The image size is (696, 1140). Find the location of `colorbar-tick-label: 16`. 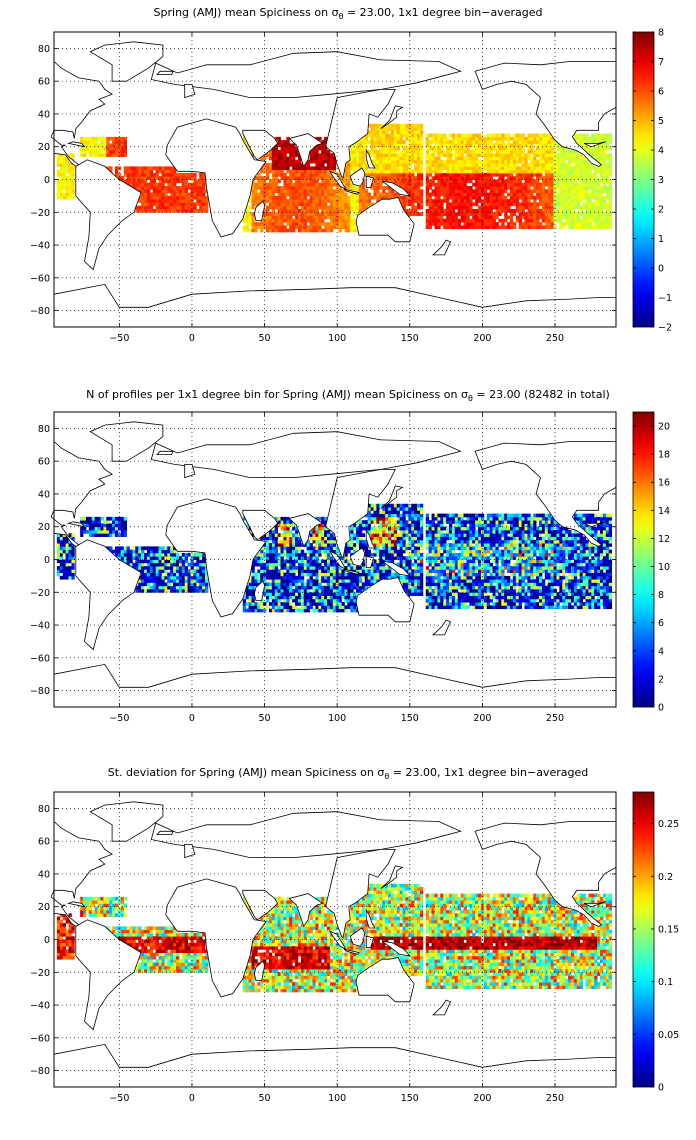

colorbar-tick-label: 16 is located at coordinates (664, 483).